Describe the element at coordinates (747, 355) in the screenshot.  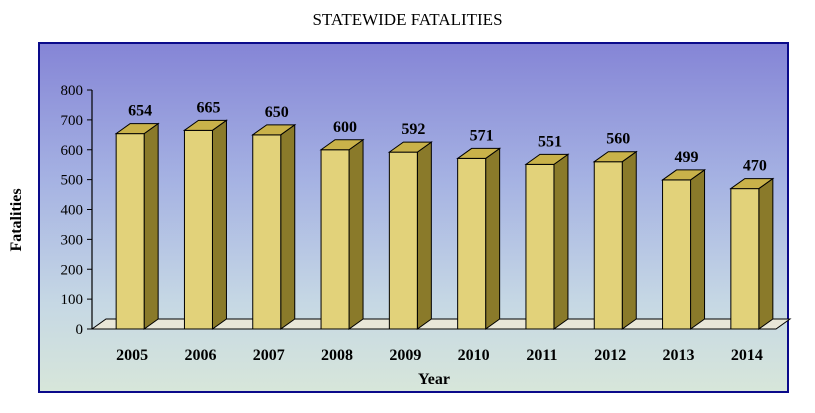
I see `x-tick-label: 2014` at that location.